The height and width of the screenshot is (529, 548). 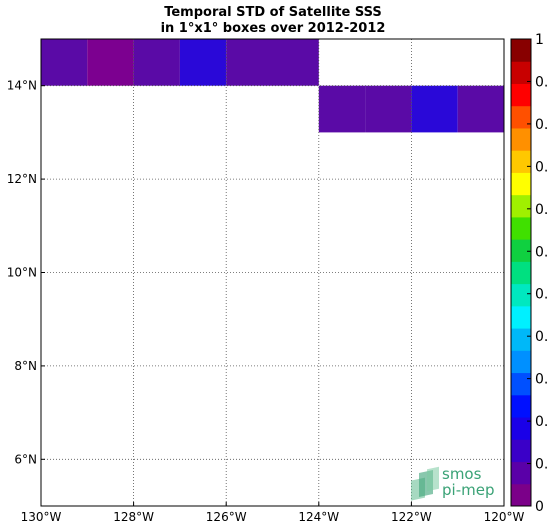 I want to click on x-axis: 130°W 128°W 126°W 124°W 122°W 120°W, so click(x=273, y=513).